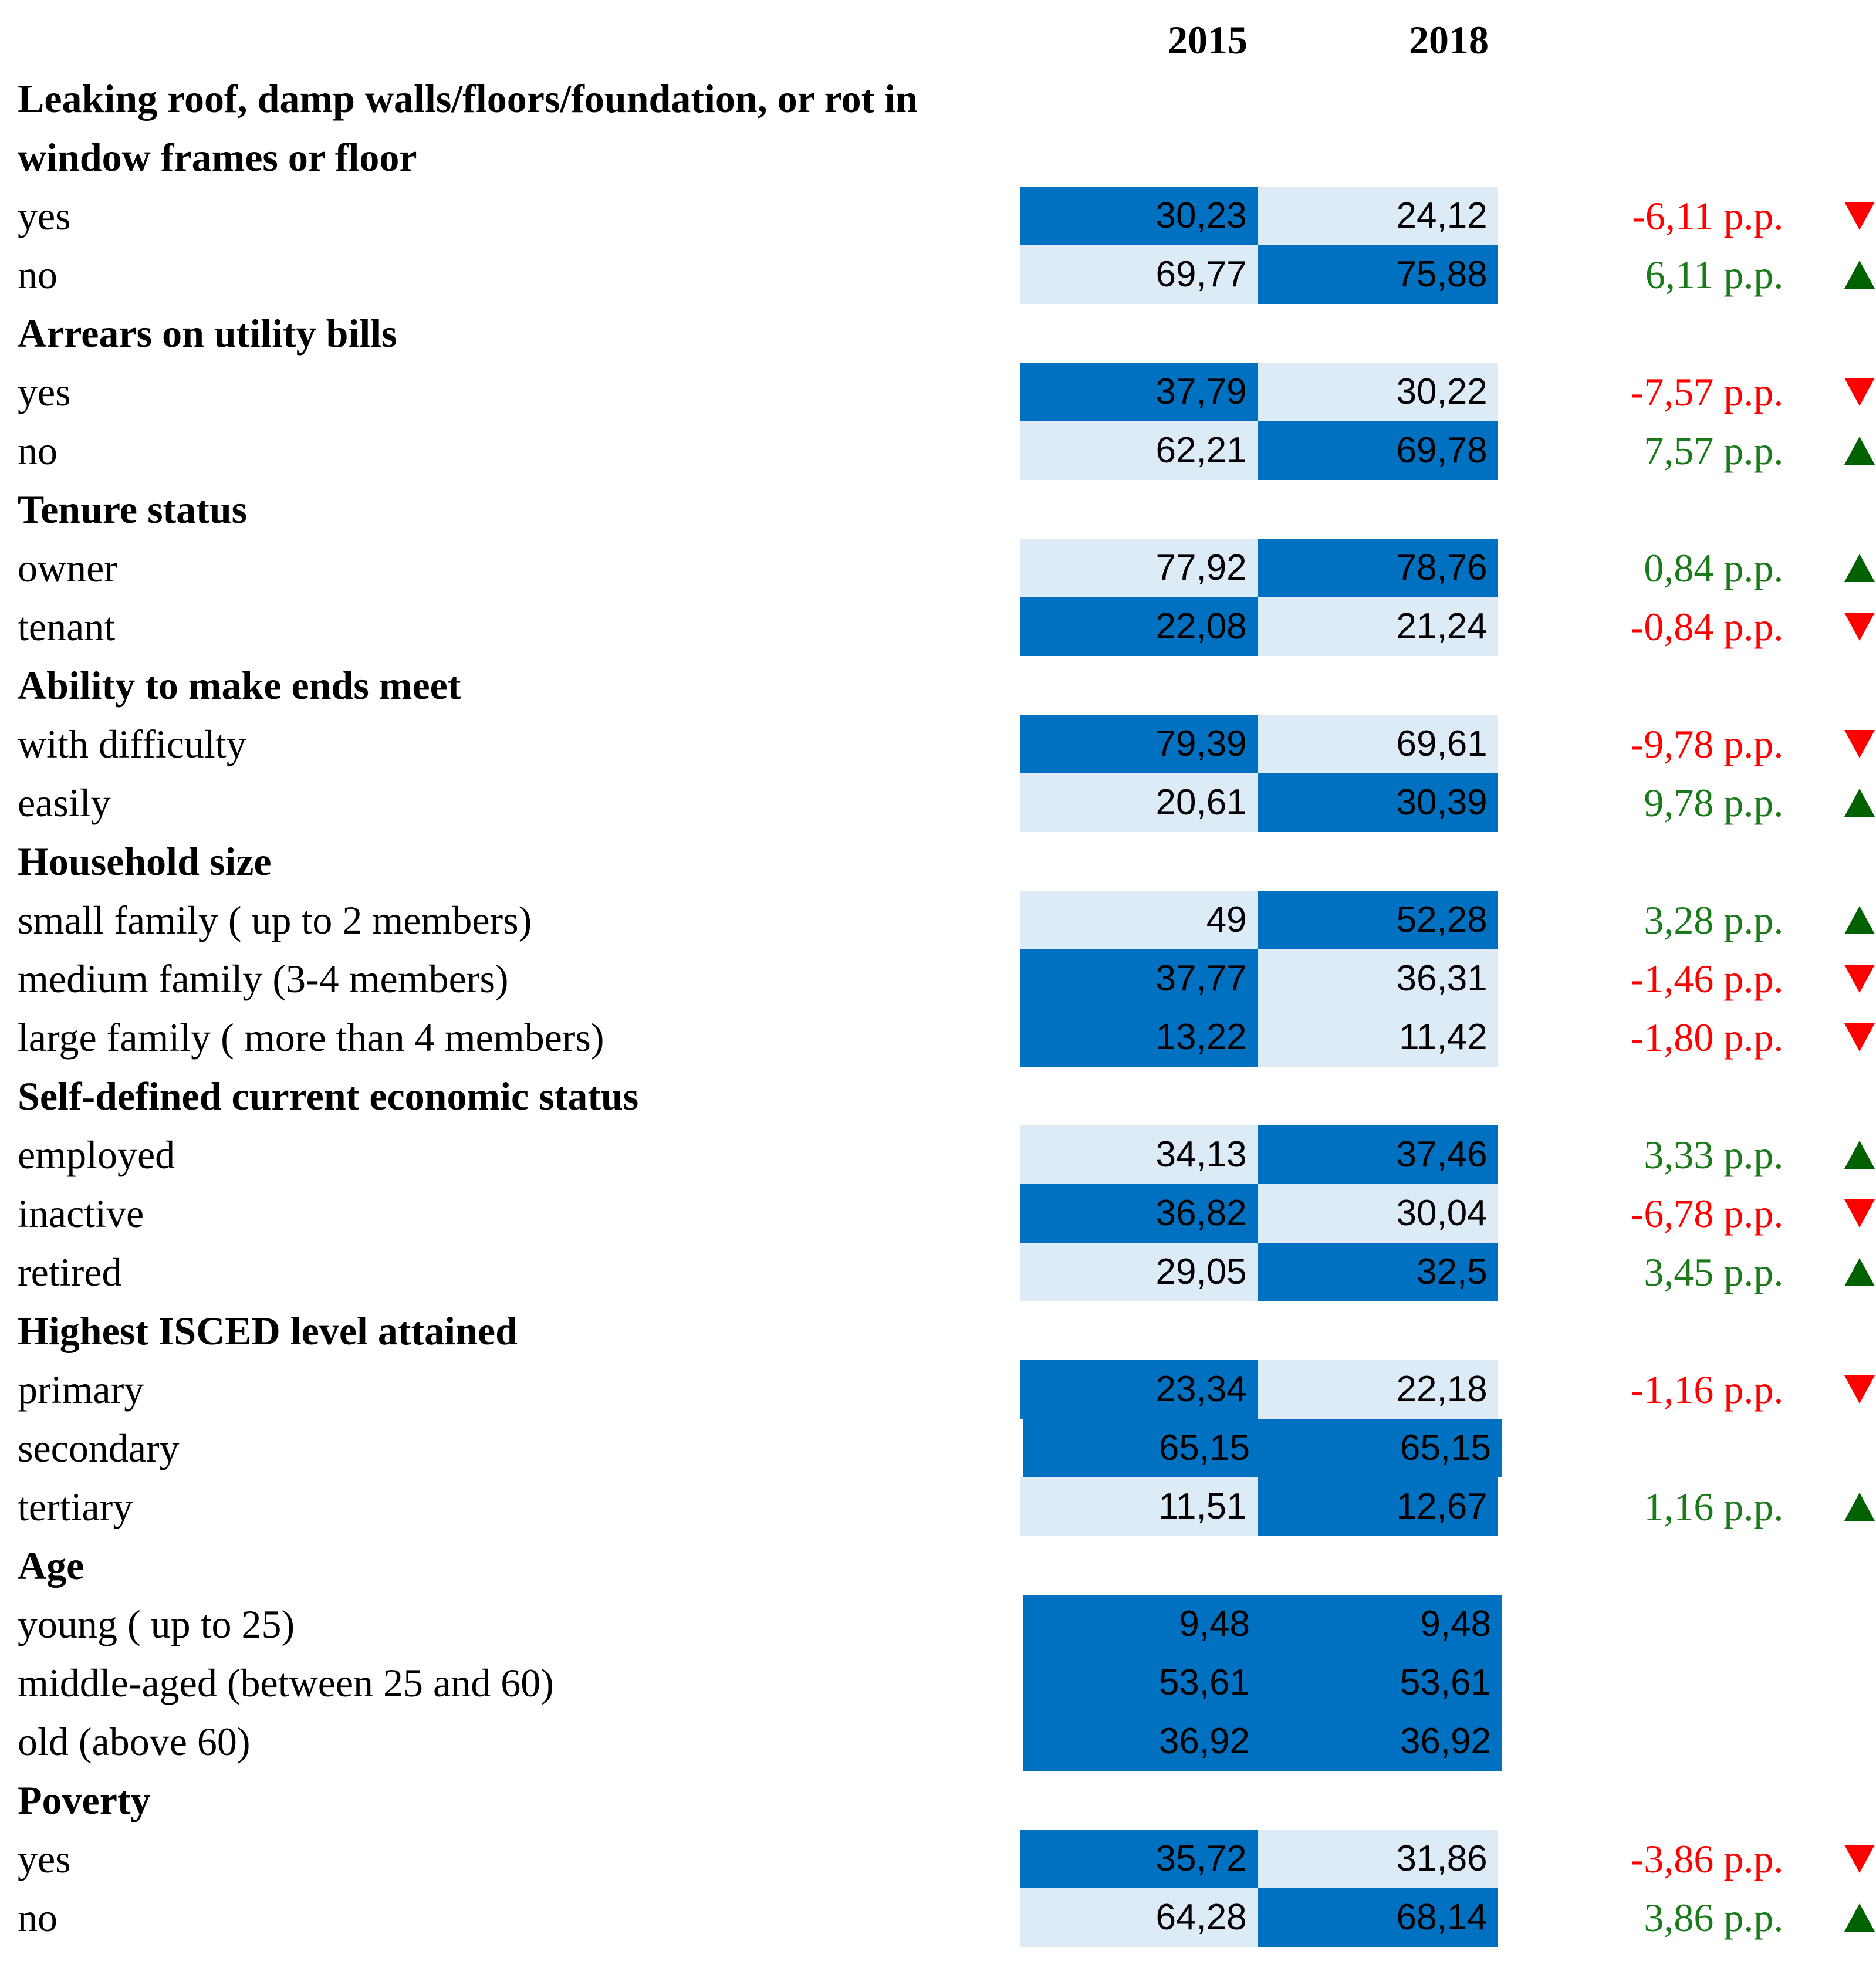 The height and width of the screenshot is (1968, 1876). Describe the element at coordinates (938, 802) in the screenshot. I see `data-row: easily 20,61 30,39 9,78 p.p.` at that location.